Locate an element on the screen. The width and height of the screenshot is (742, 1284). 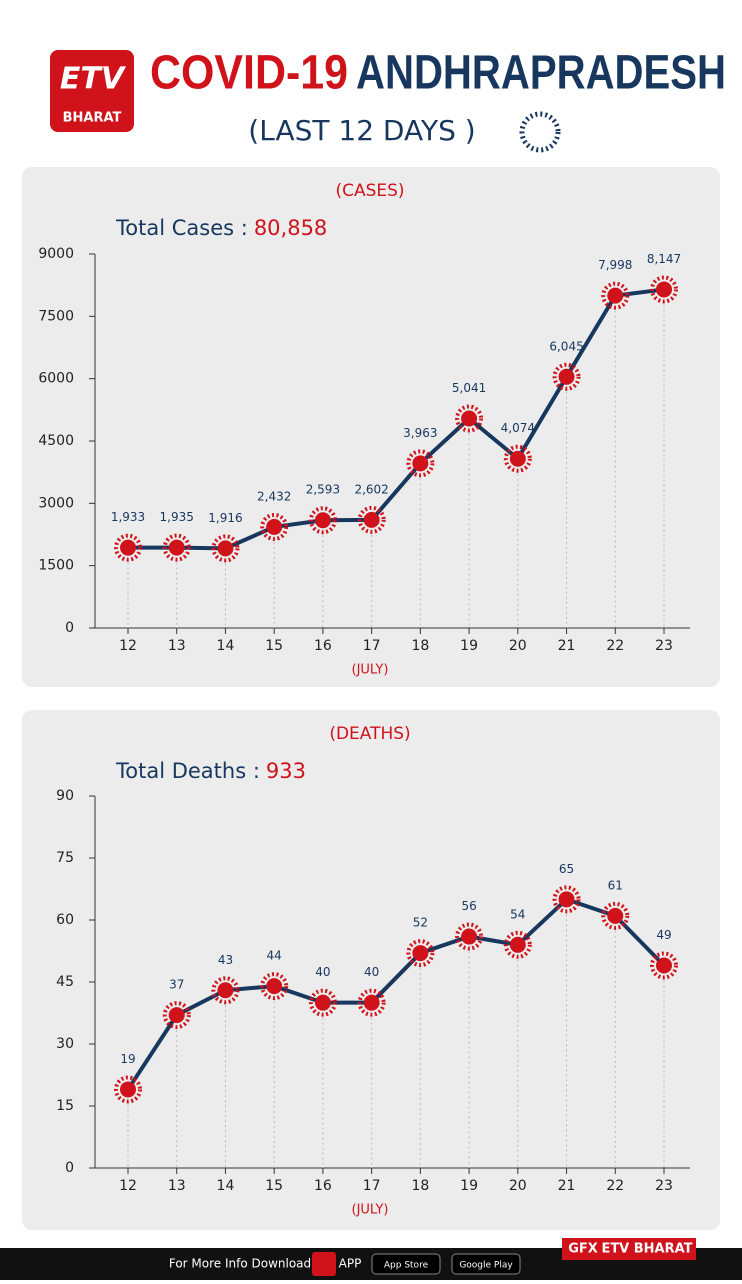
logo-mark: ETV is located at coordinates (93, 79).